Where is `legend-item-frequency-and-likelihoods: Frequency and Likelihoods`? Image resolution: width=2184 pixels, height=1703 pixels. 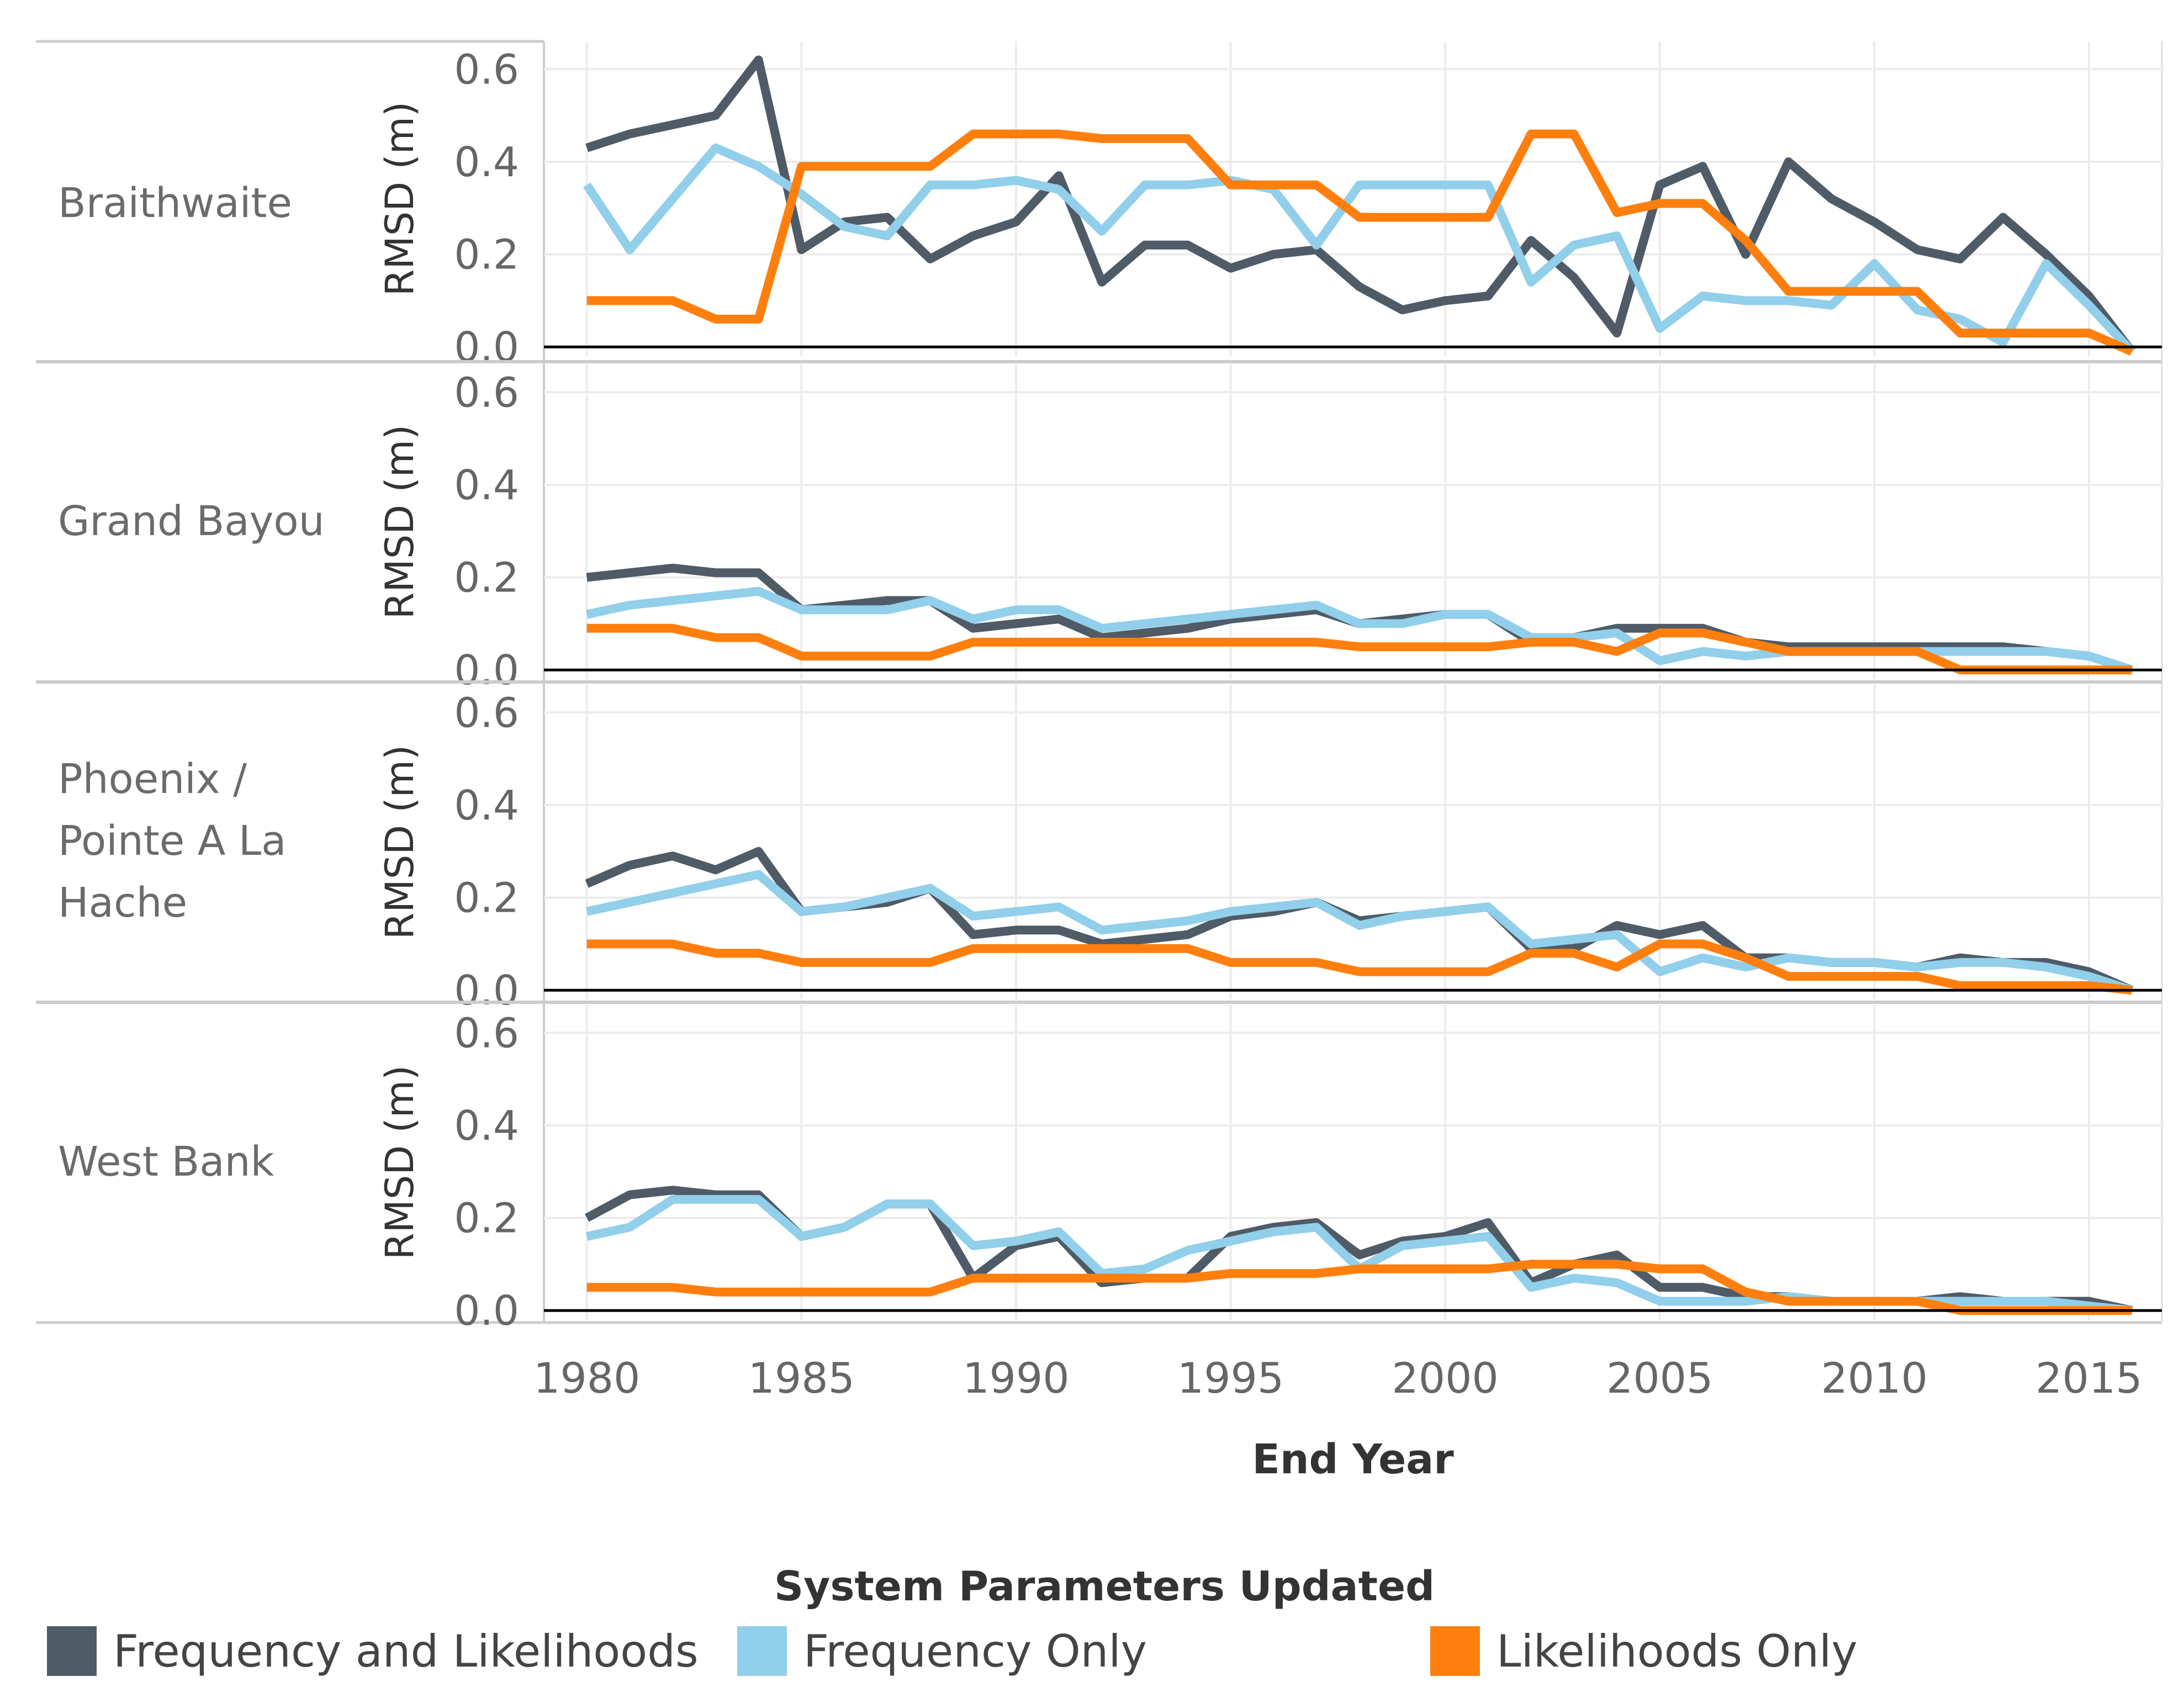
legend-item-frequency-and-likelihoods: Frequency and Likelihoods is located at coordinates (373, 1651).